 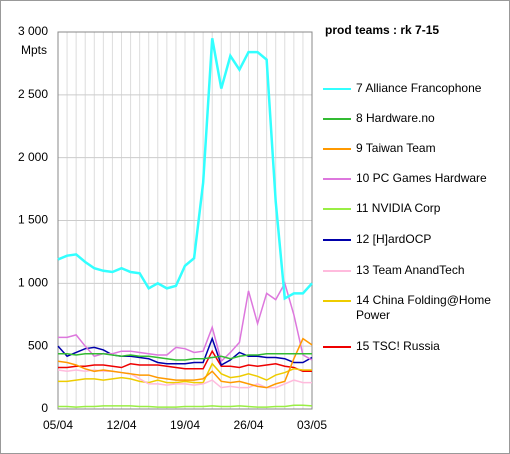 What do you see at coordinates (396, 148) in the screenshot?
I see `legend-label: 9 Taiwan Team` at bounding box center [396, 148].